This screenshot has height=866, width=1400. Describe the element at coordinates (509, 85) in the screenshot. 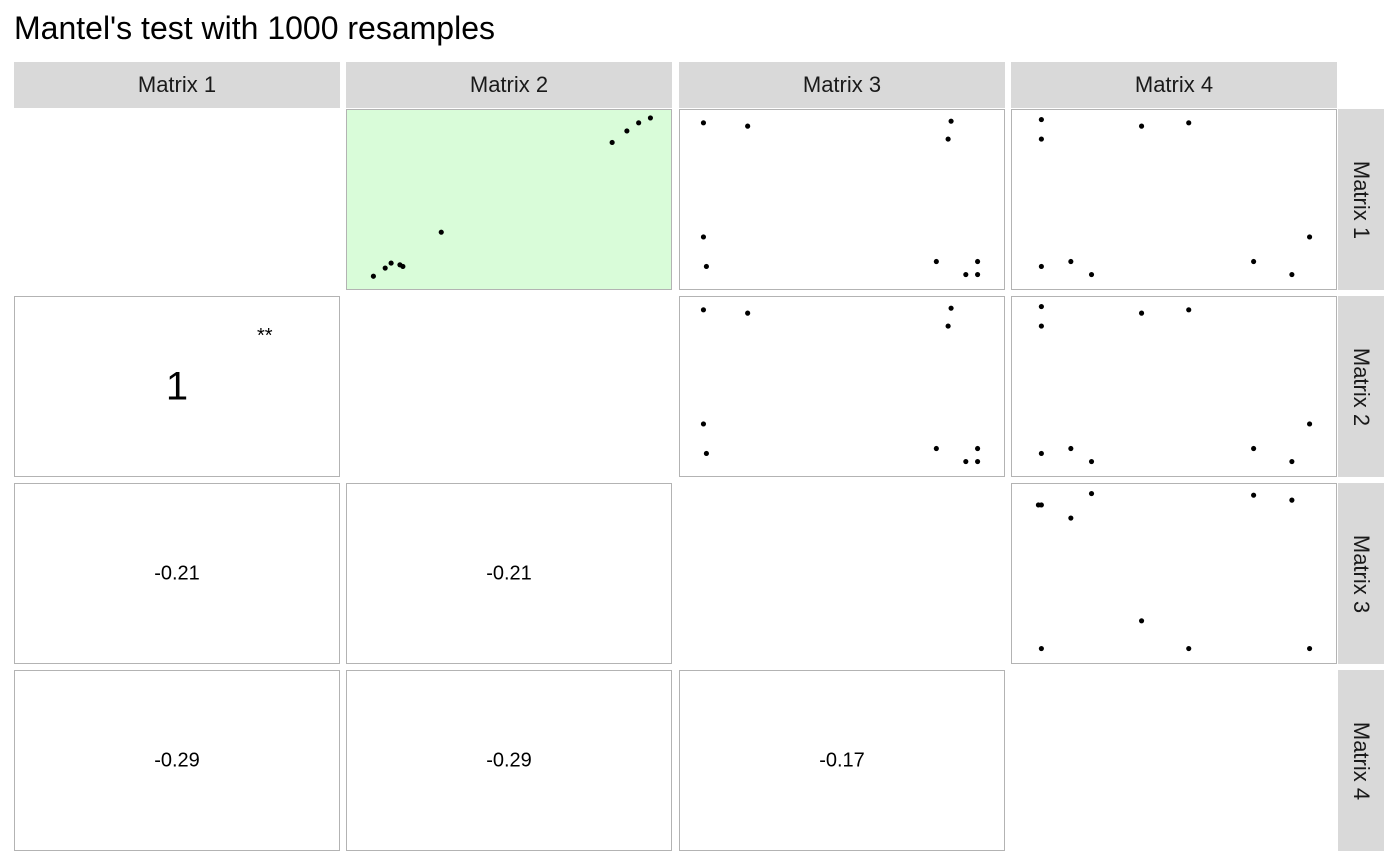

I see `col-strip-matrix-2: Matrix 2` at that location.